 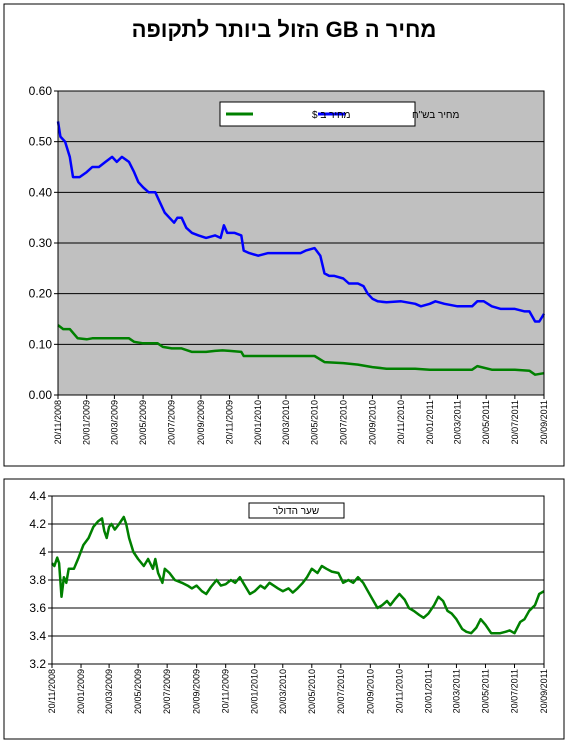 What do you see at coordinates (42, 552) in the screenshot?
I see `y-tick-label: 4` at bounding box center [42, 552].